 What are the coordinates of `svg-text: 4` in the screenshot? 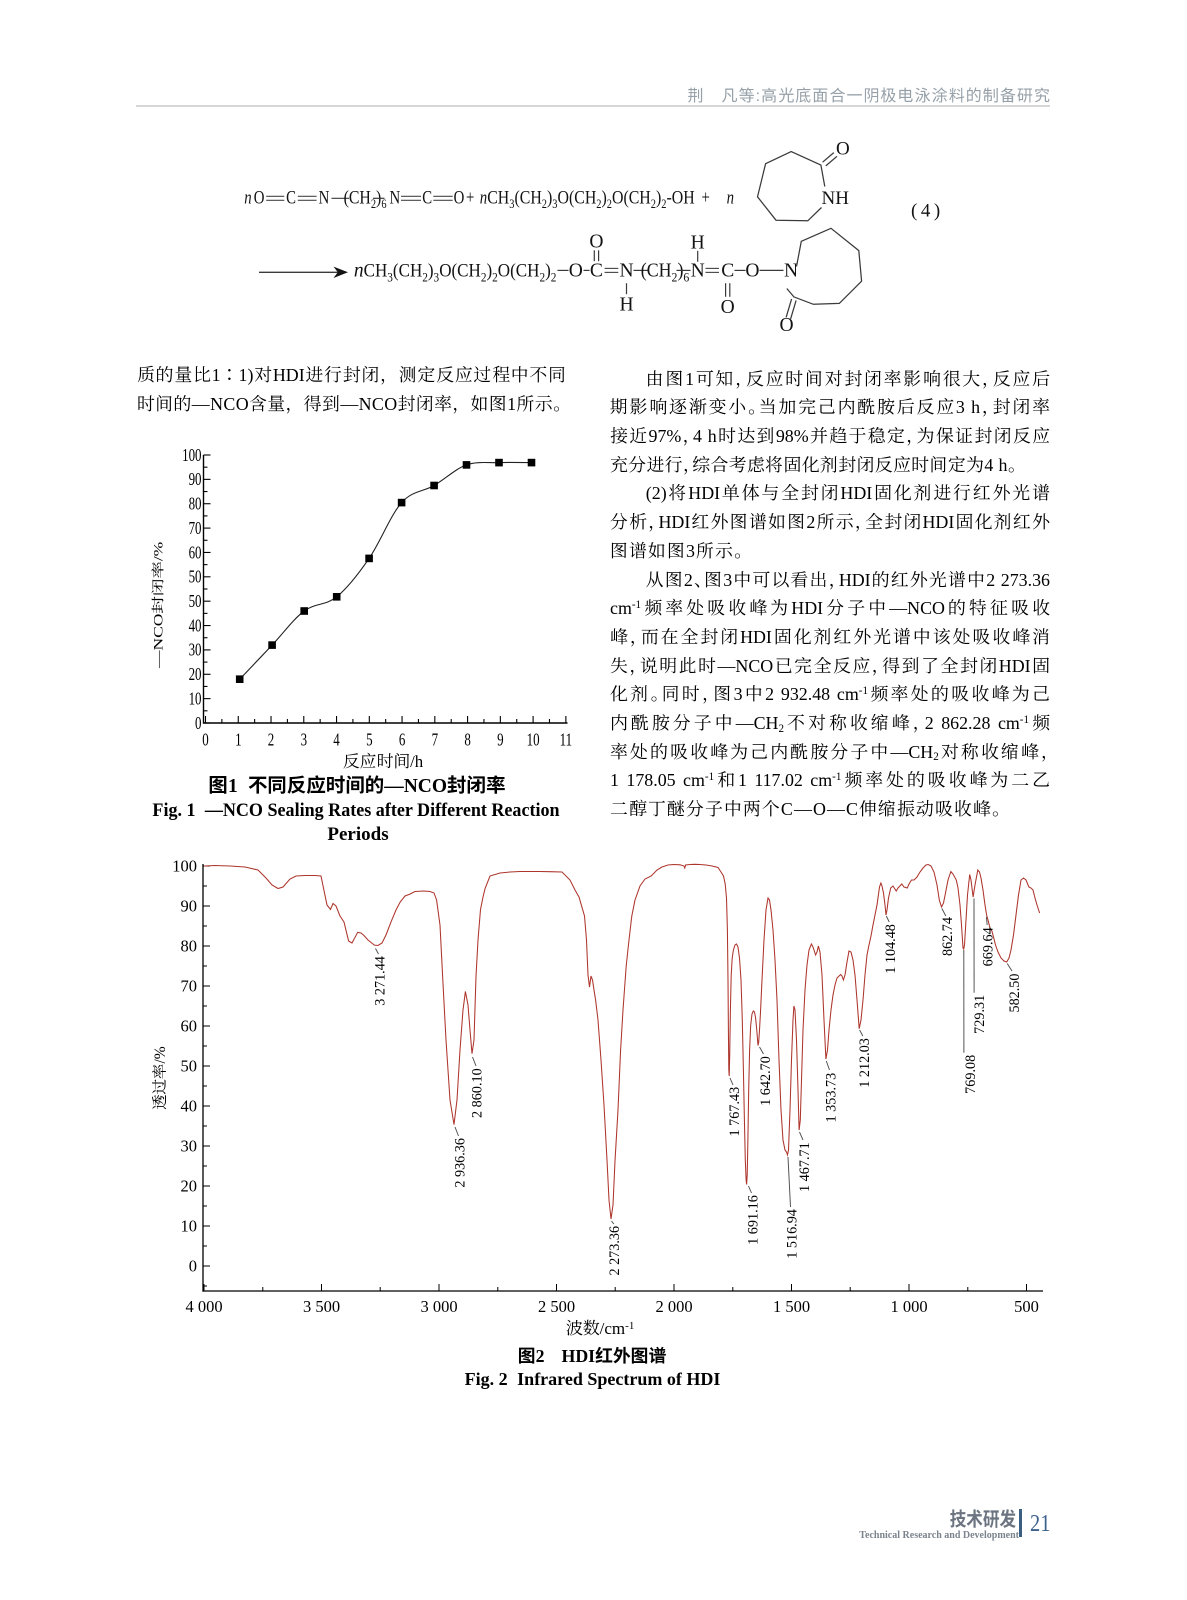 It's located at (336, 740).